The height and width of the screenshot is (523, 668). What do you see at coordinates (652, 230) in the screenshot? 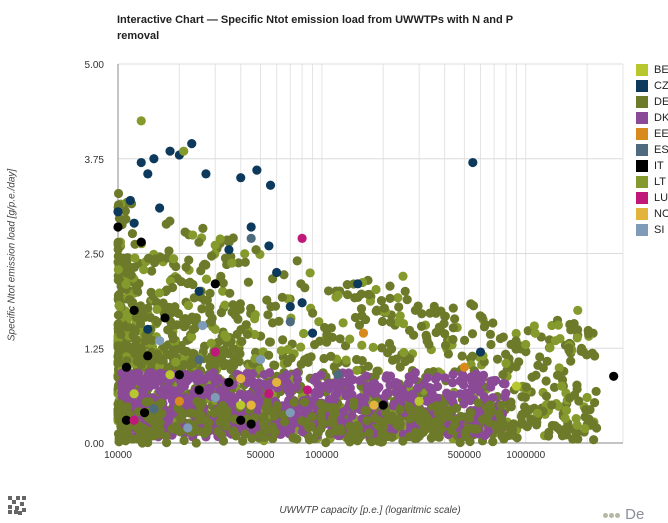
I see `legend-item-si: SI` at bounding box center [652, 230].